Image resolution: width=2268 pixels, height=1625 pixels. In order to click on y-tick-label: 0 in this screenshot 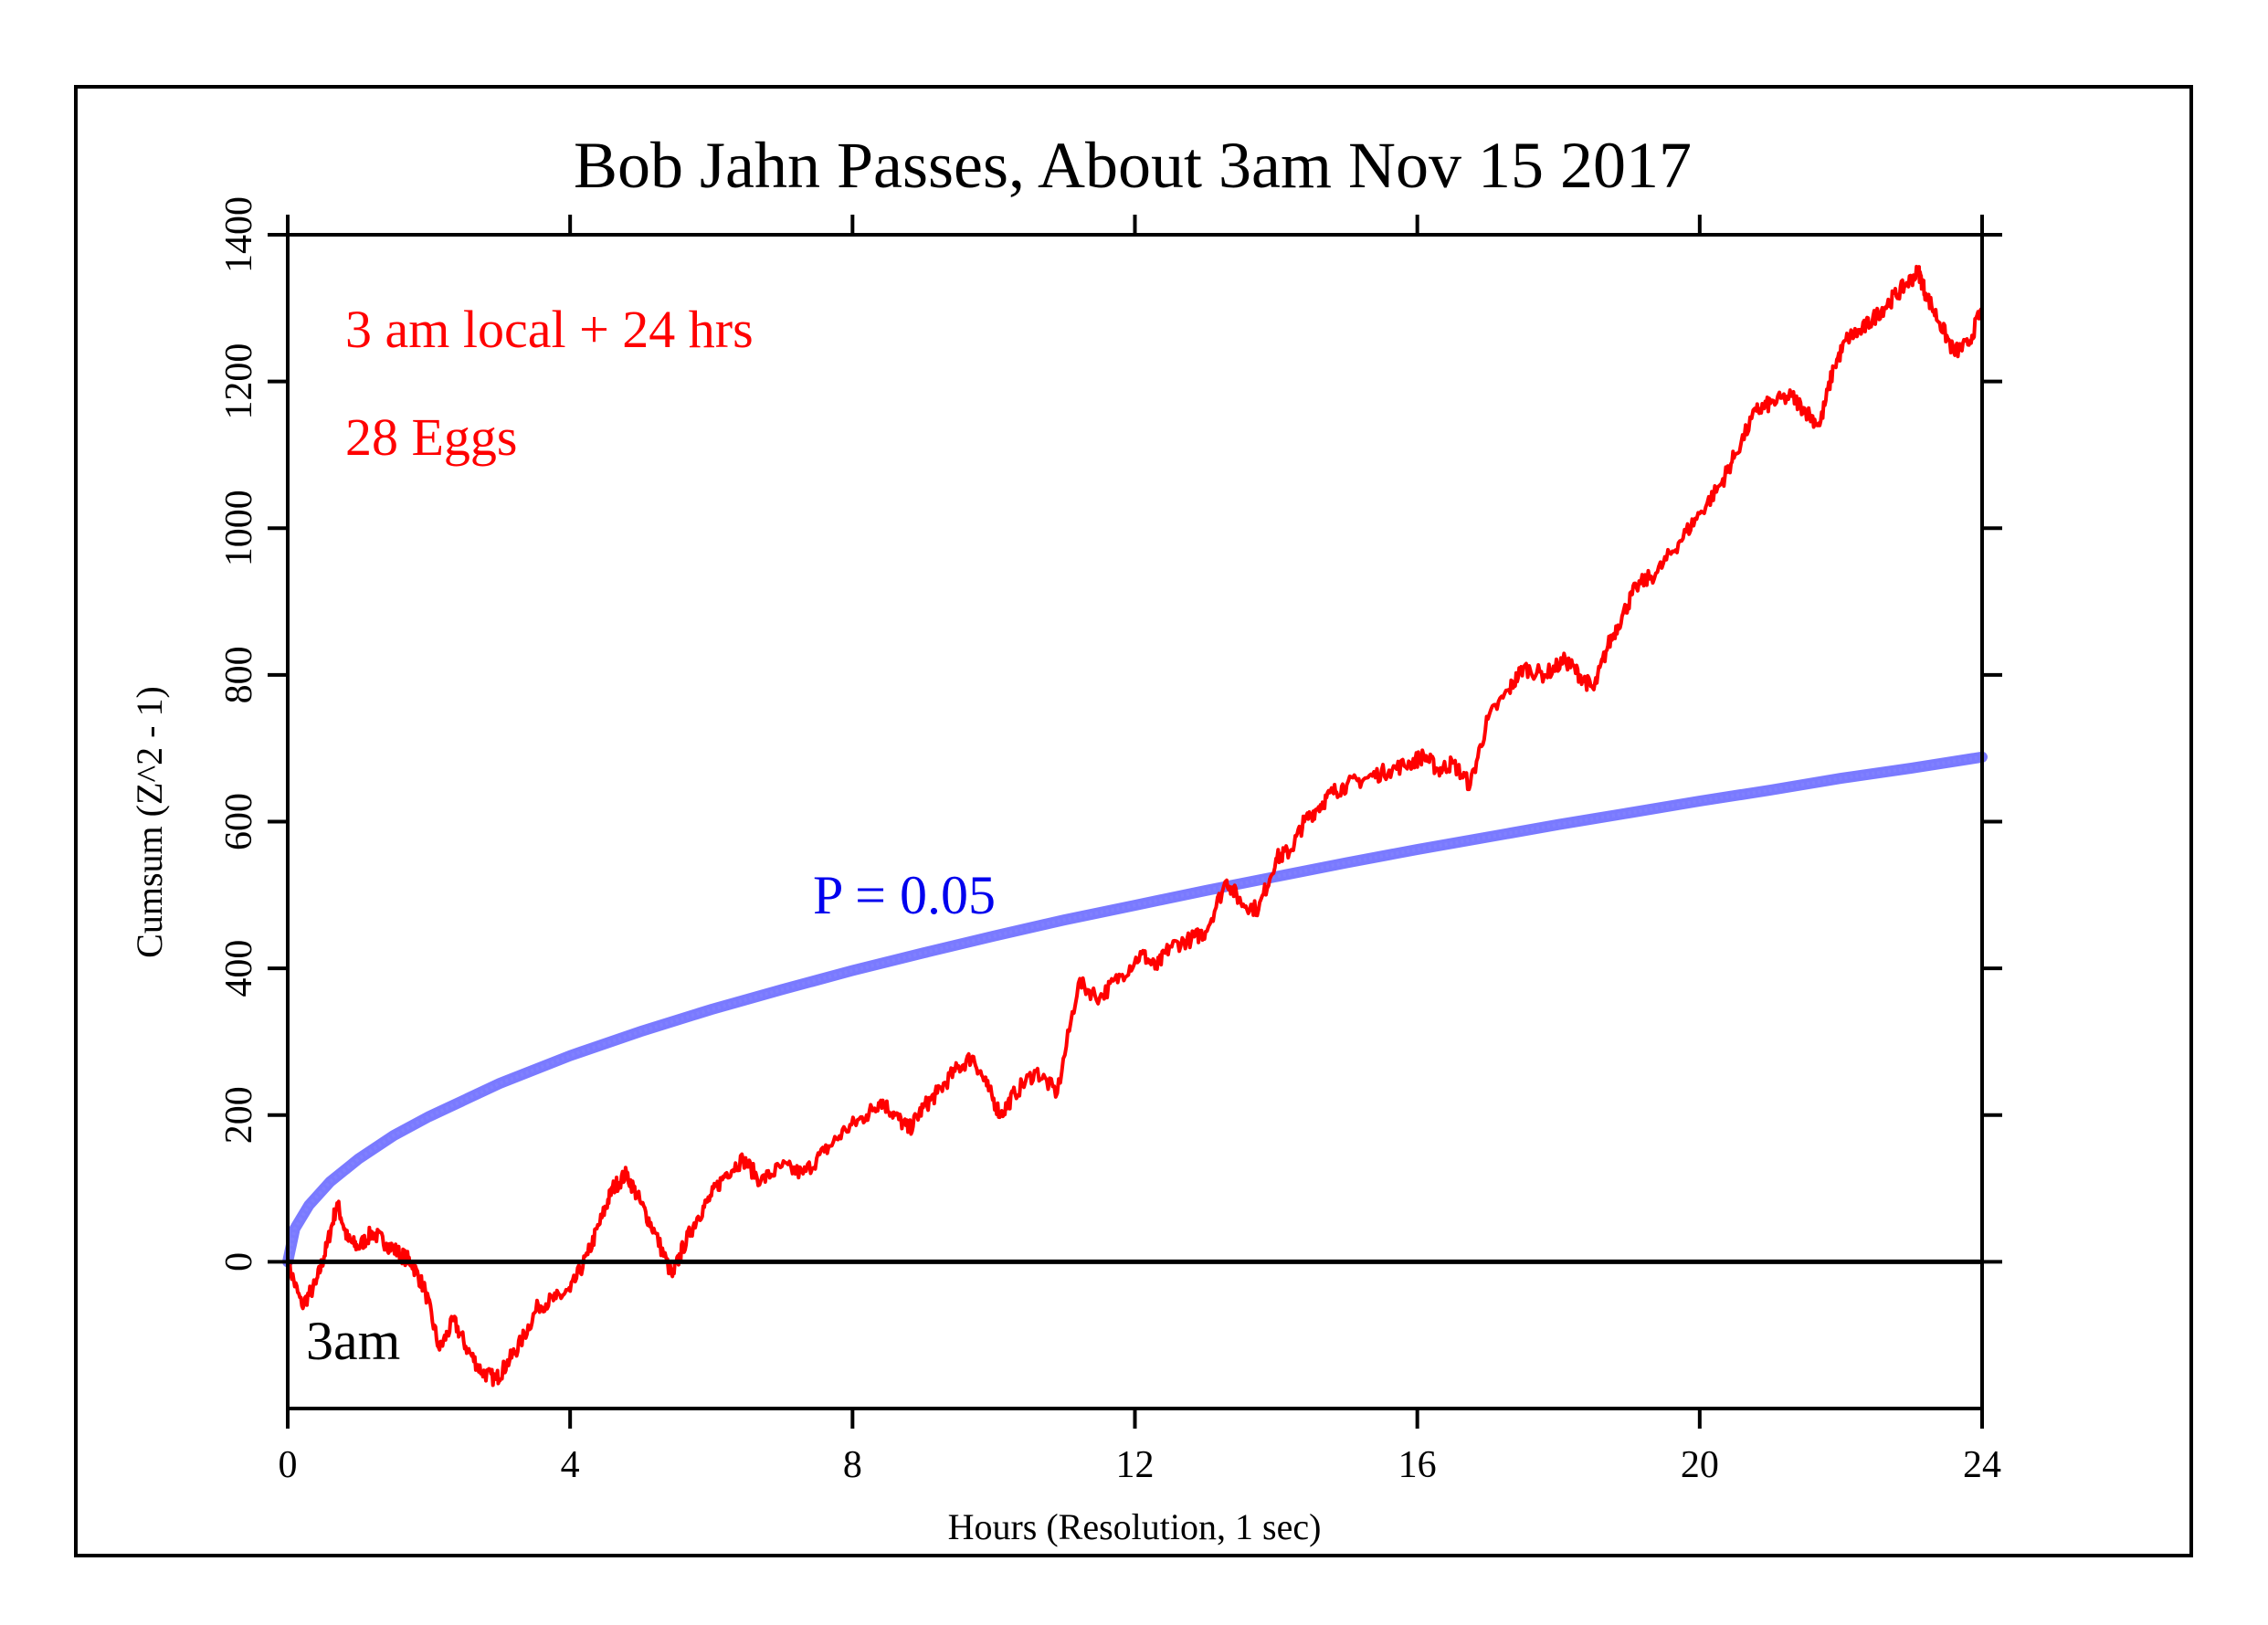, I will do `click(239, 1262)`.